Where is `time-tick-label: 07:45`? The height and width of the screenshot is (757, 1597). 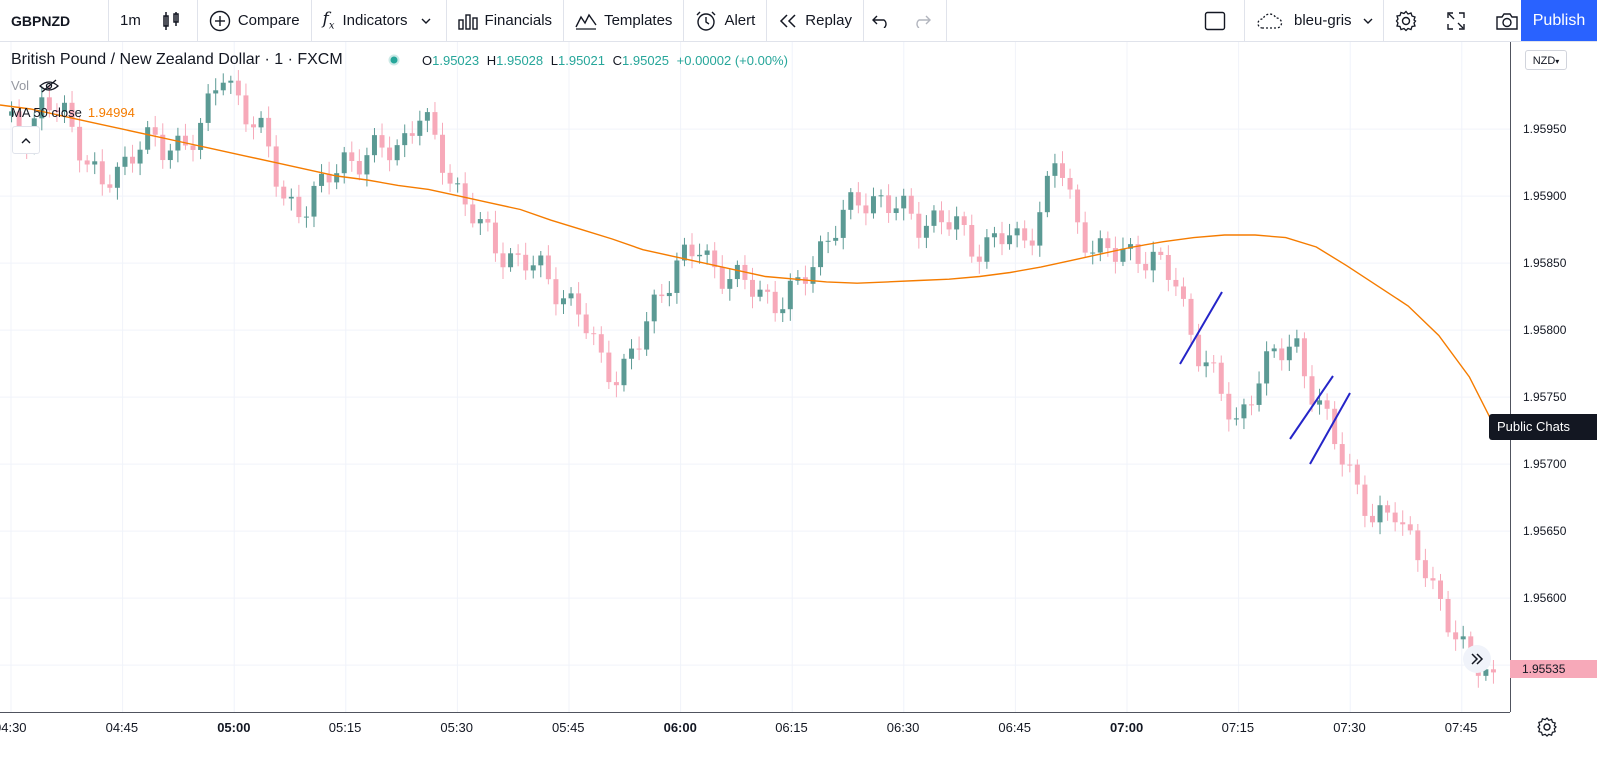
time-tick-label: 07:45 is located at coordinates (1461, 727).